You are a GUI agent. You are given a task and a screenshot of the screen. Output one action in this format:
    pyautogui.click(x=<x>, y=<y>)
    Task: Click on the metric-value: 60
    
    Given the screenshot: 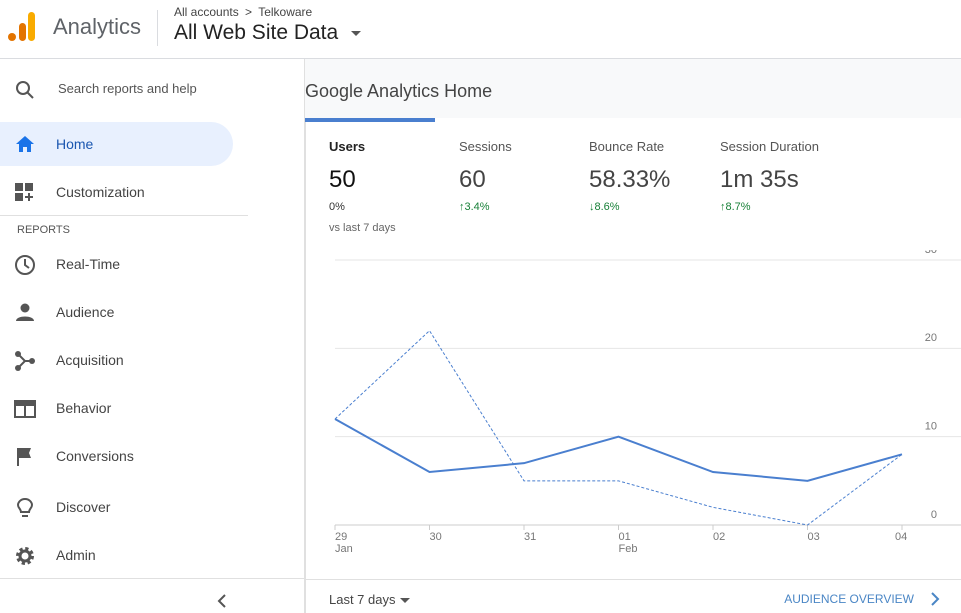 What is the action you would take?
    pyautogui.click(x=472, y=179)
    